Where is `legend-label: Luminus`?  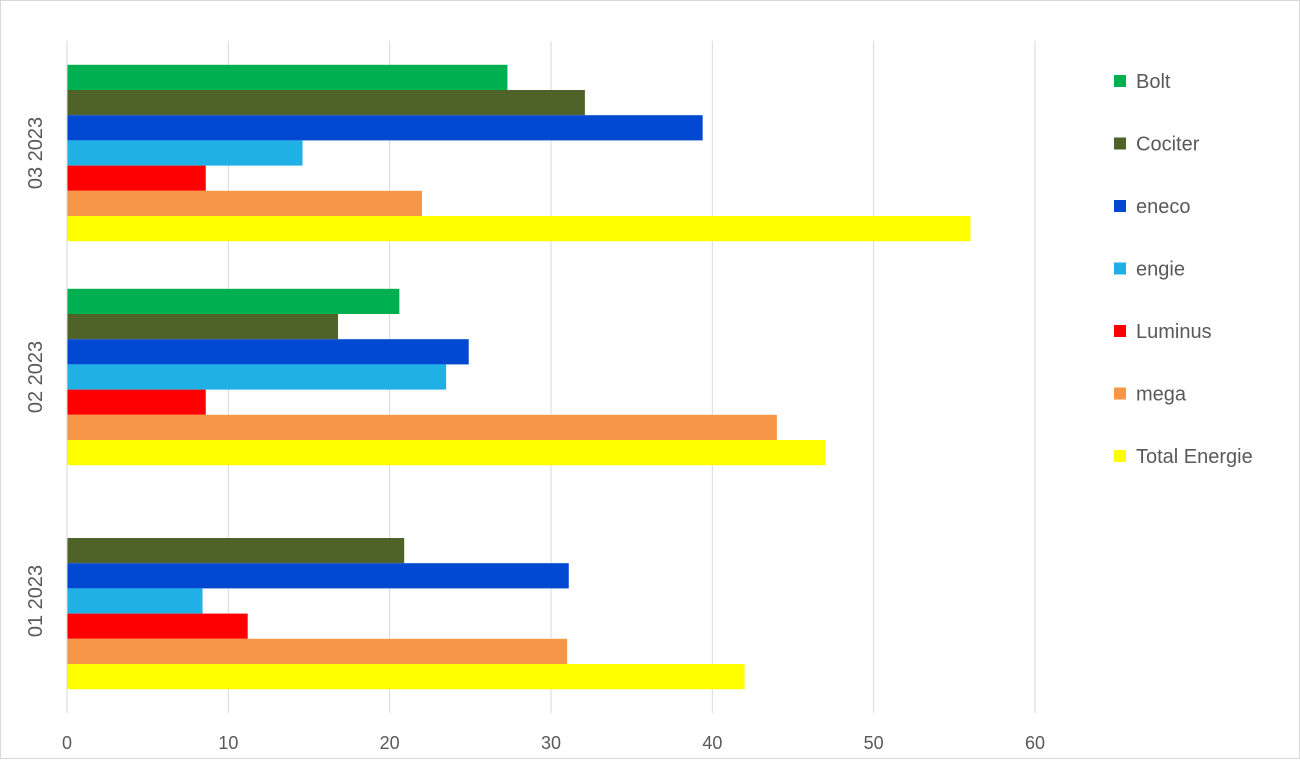 legend-label: Luminus is located at coordinates (1174, 332).